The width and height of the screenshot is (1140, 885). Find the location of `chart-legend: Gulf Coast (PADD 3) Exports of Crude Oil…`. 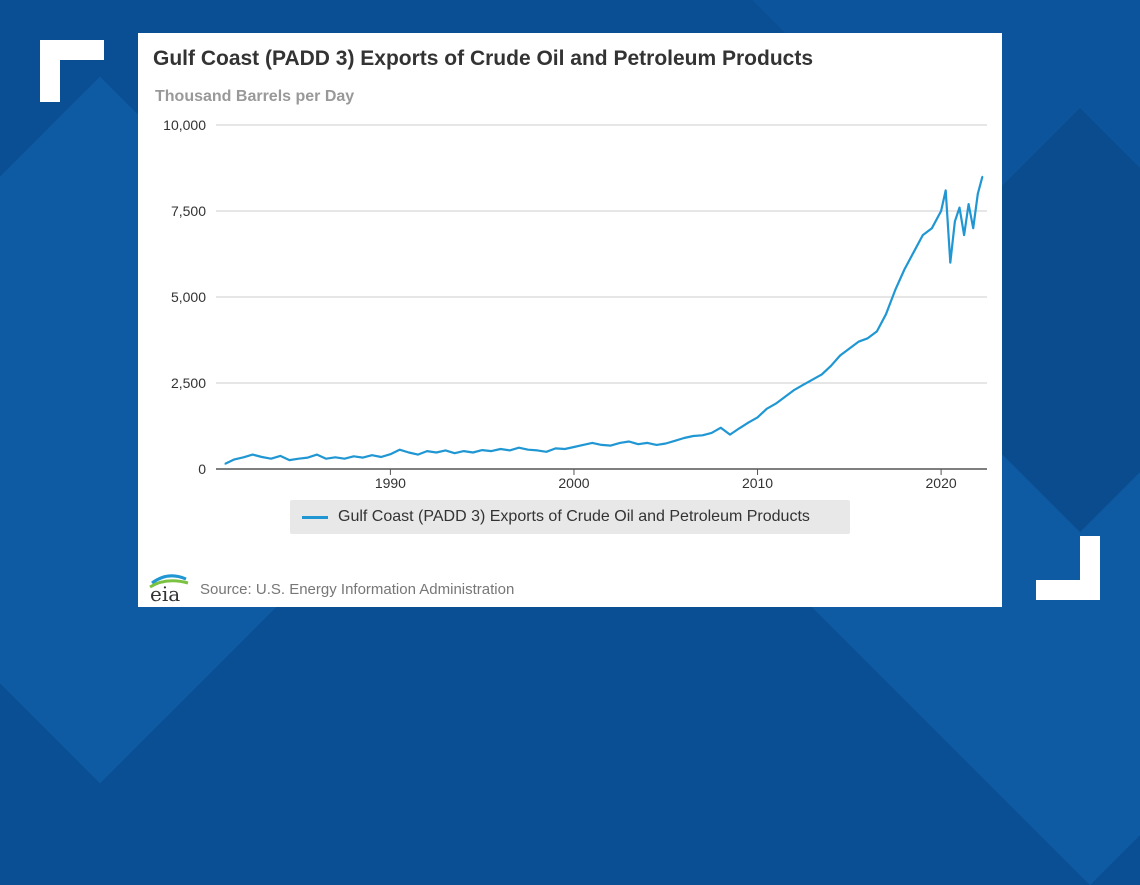

chart-legend: Gulf Coast (PADD 3) Exports of Crude Oil… is located at coordinates (570, 517).